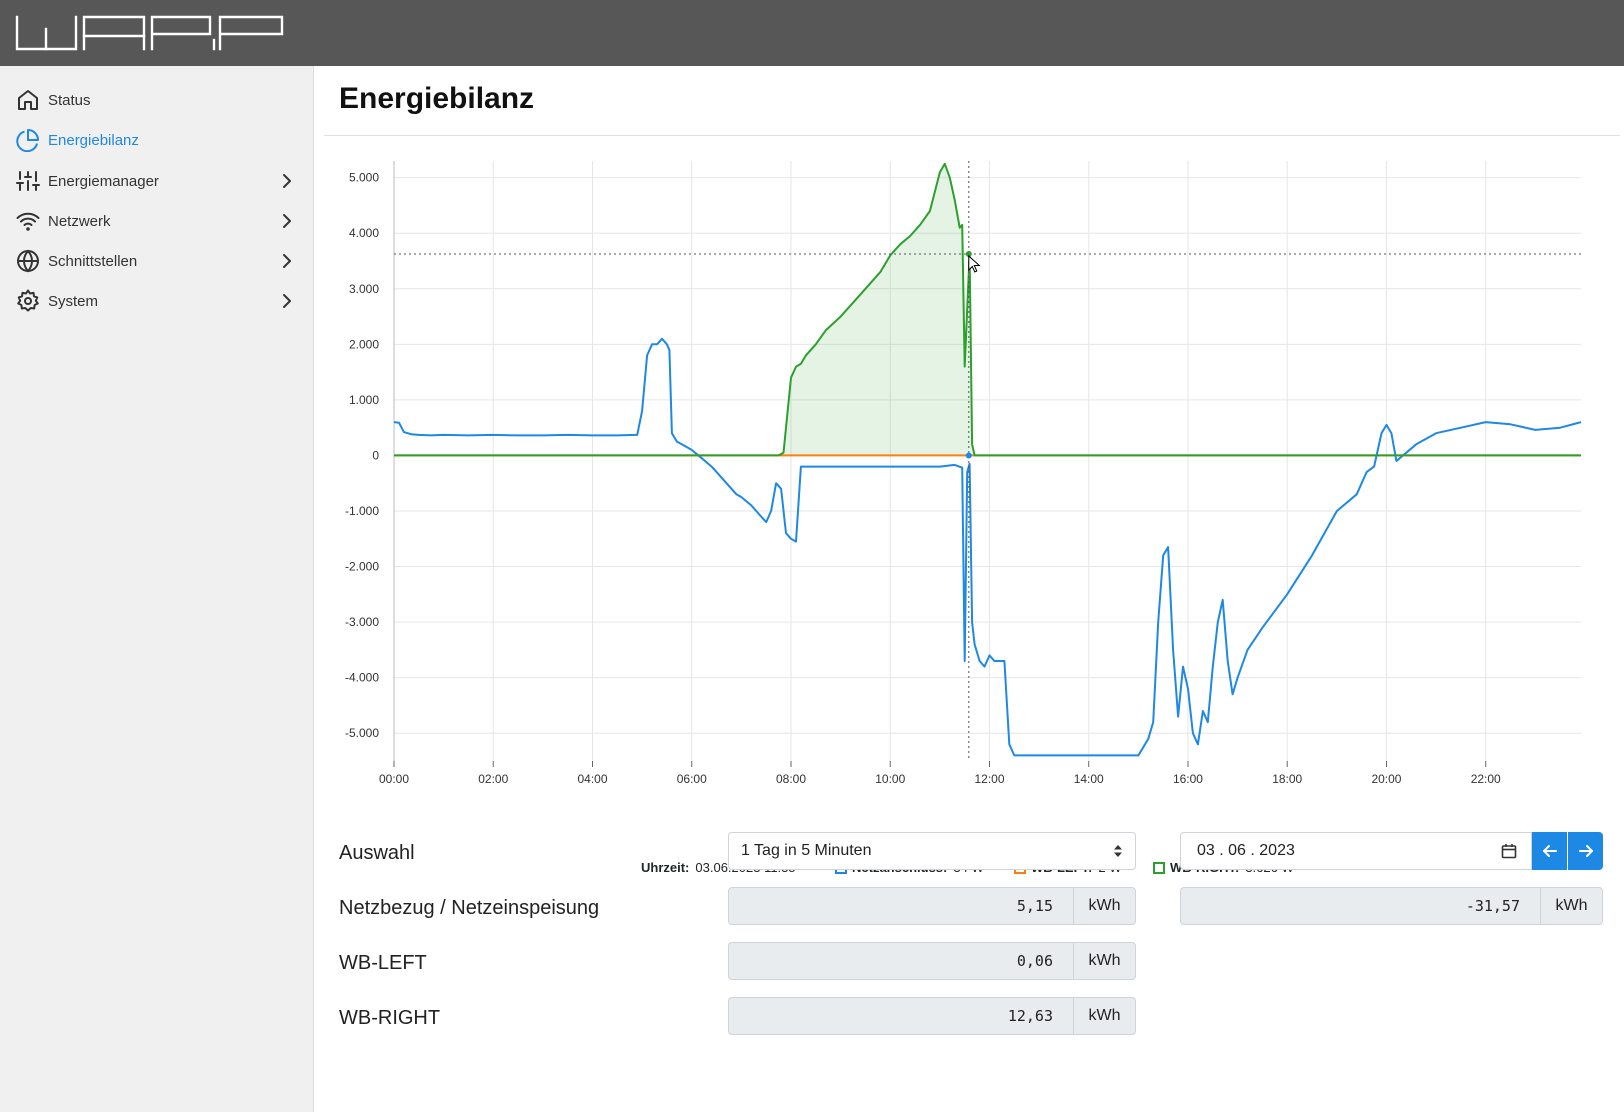 This screenshot has width=1624, height=1112. Describe the element at coordinates (900, 961) in the screenshot. I see `wb-left-value: 0,06` at that location.